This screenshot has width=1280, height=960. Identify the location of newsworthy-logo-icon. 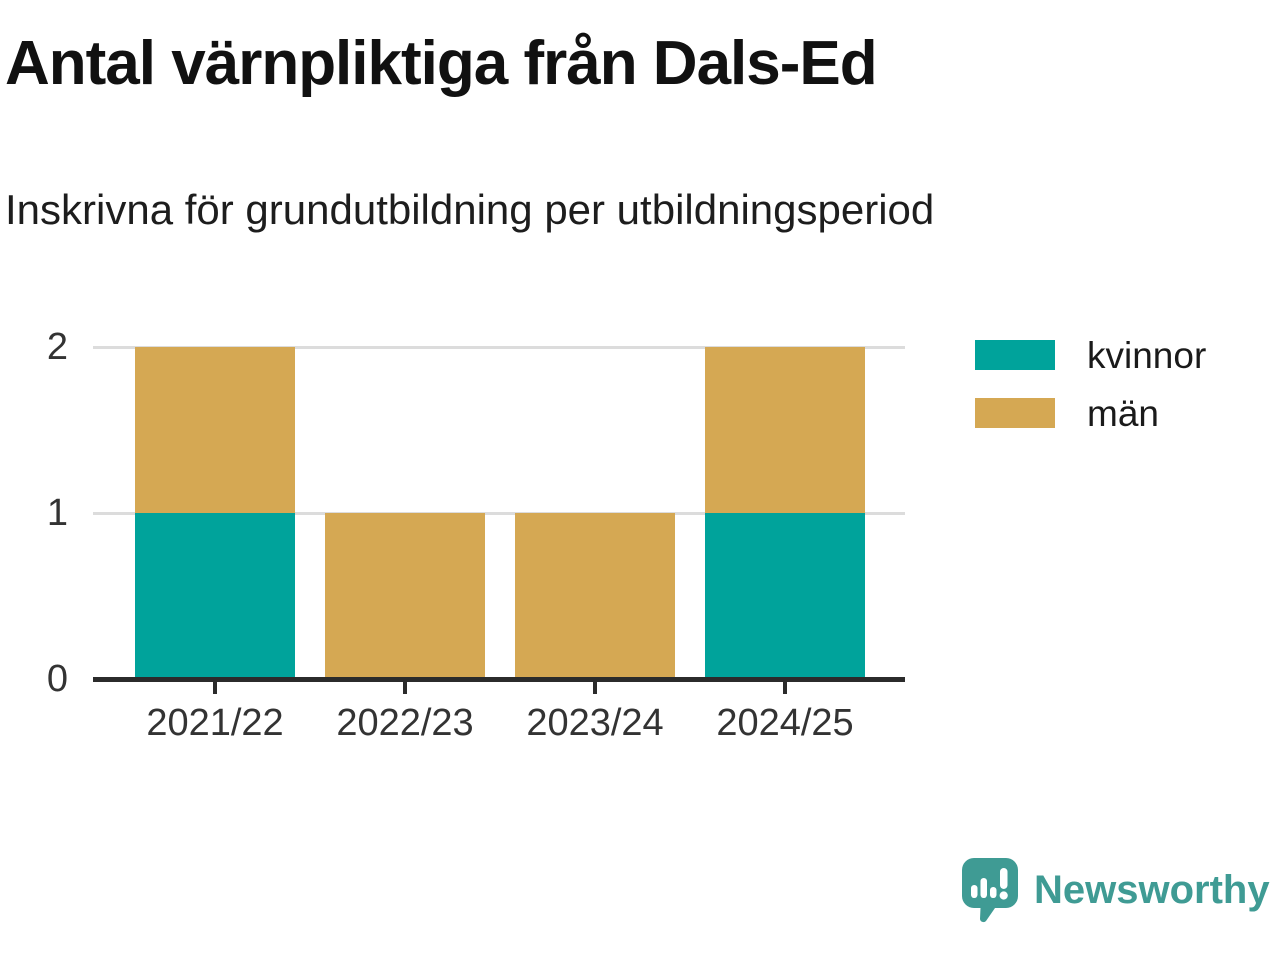
(990, 890).